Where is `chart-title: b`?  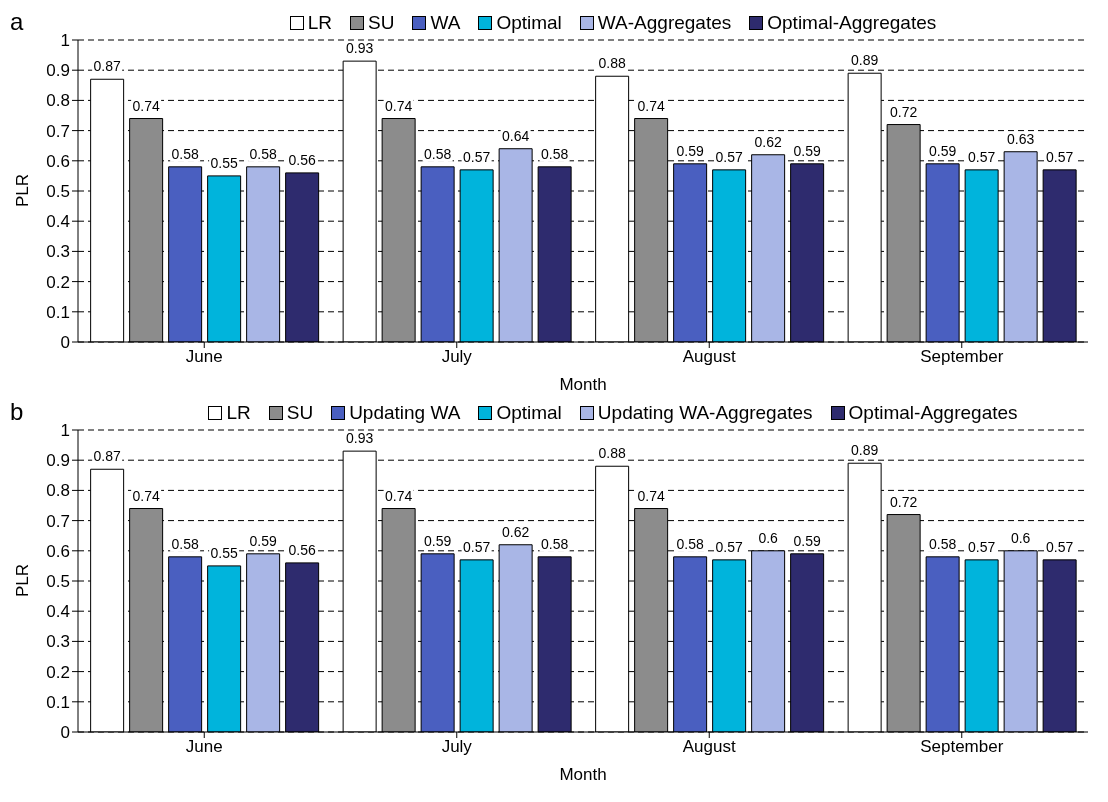
chart-title: b is located at coordinates (17, 412).